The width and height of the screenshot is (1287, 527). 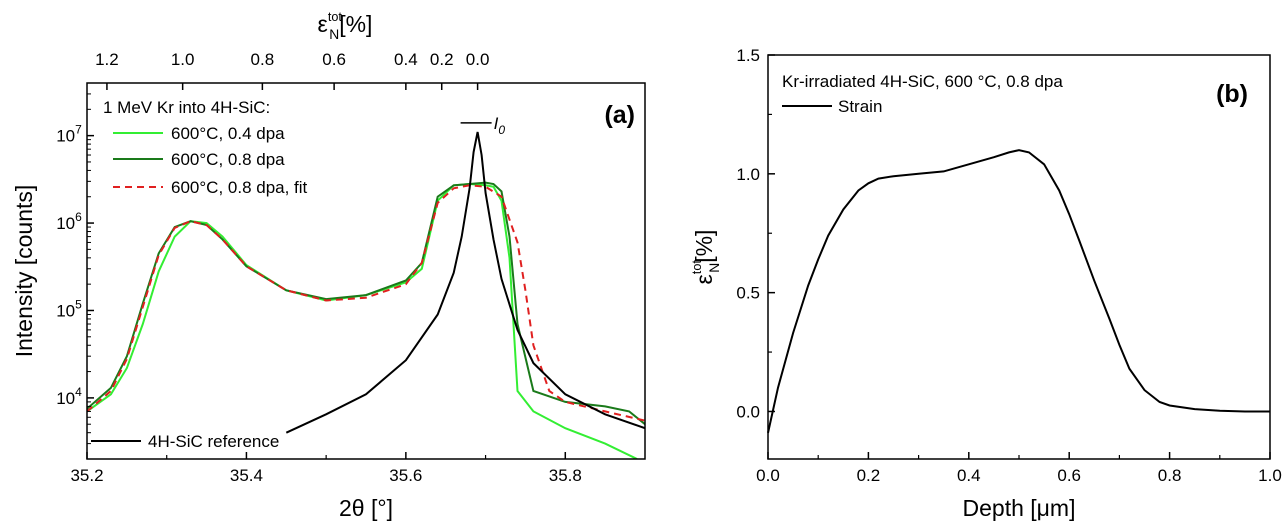 I want to click on x-axis-label-b: Depth [μm], so click(x=1019, y=508).